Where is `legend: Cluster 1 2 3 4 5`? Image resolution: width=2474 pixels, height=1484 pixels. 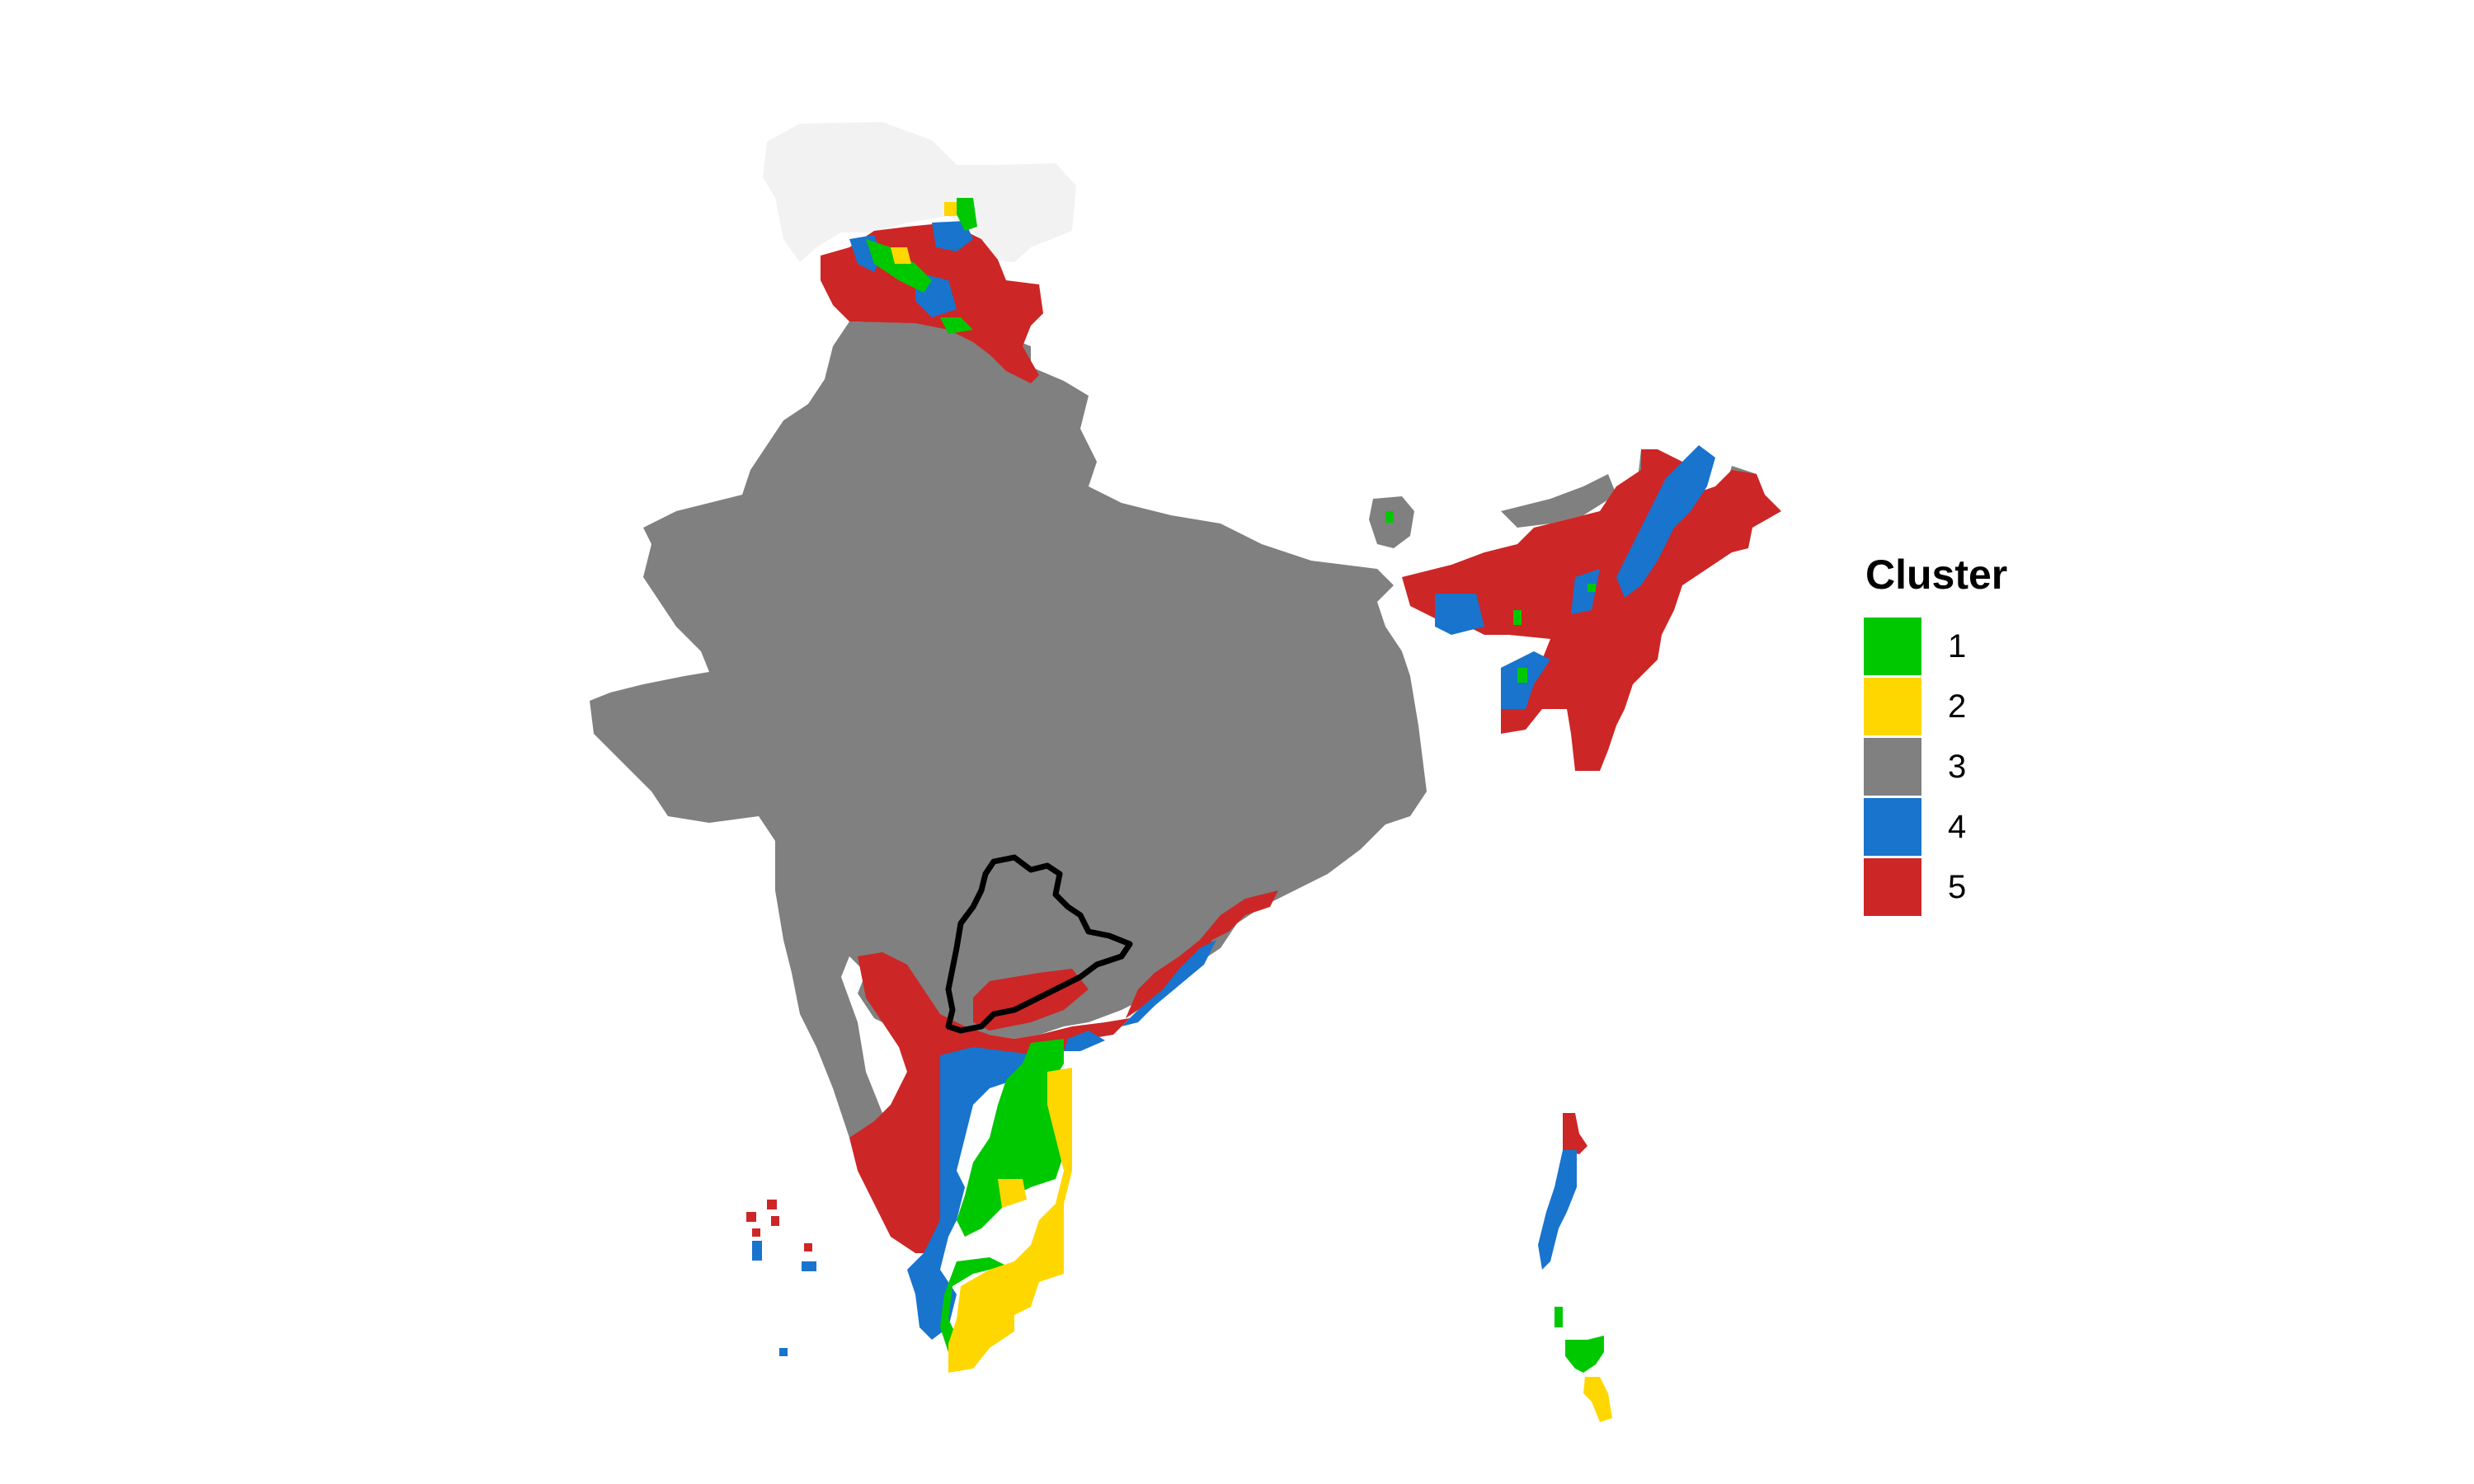
legend: Cluster 1 2 3 4 5 is located at coordinates (1935, 736).